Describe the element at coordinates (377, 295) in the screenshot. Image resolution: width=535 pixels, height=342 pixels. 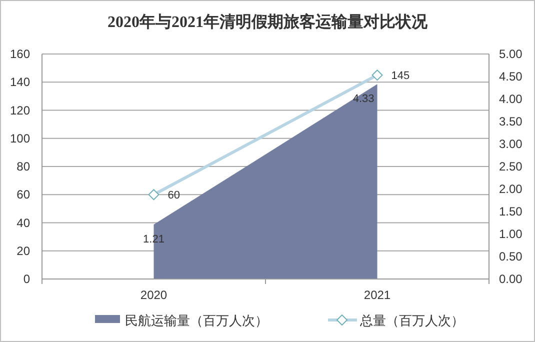
I see `x-tick-label: 2021` at that location.